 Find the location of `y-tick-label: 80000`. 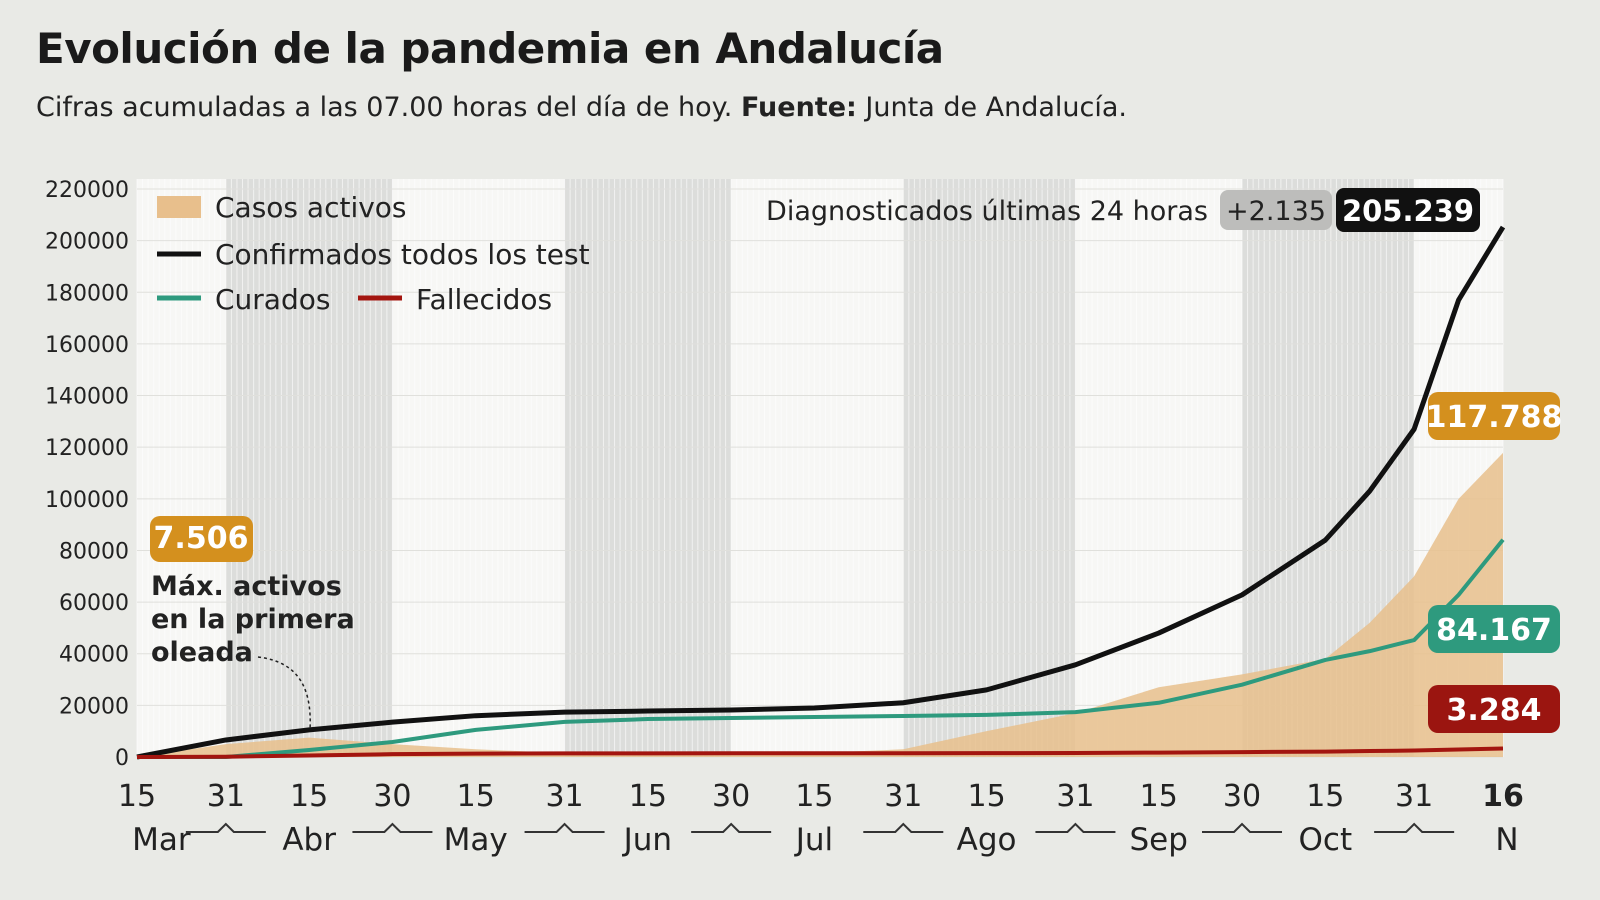

y-tick-label: 80000 is located at coordinates (94, 551).